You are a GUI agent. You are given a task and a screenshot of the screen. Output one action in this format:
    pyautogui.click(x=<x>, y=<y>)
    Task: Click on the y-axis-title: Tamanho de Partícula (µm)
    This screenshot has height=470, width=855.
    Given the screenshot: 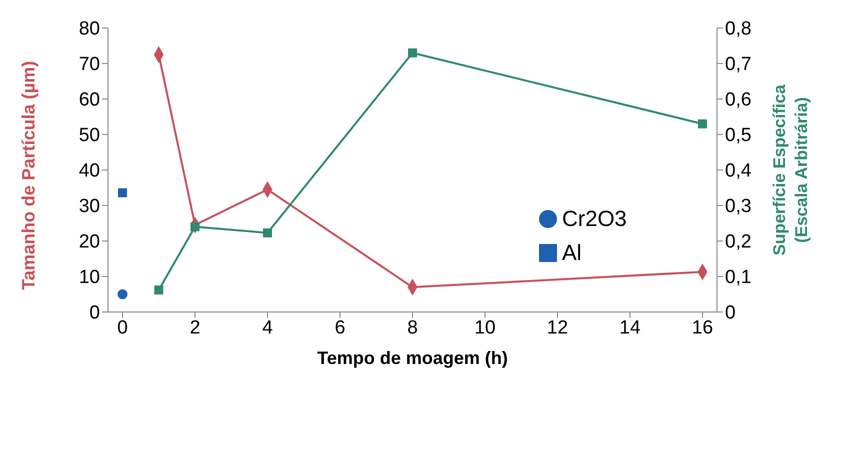 What is the action you would take?
    pyautogui.click(x=28, y=175)
    